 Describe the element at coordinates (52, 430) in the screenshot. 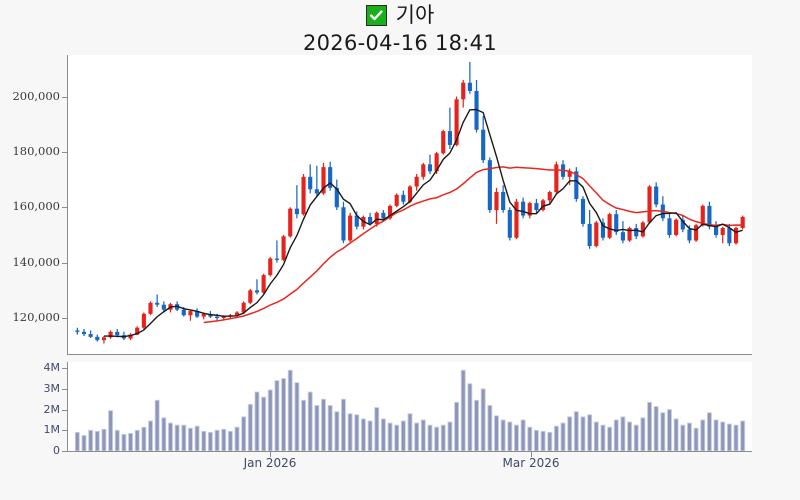

I see `volume-y-tick-label: 1M` at that location.